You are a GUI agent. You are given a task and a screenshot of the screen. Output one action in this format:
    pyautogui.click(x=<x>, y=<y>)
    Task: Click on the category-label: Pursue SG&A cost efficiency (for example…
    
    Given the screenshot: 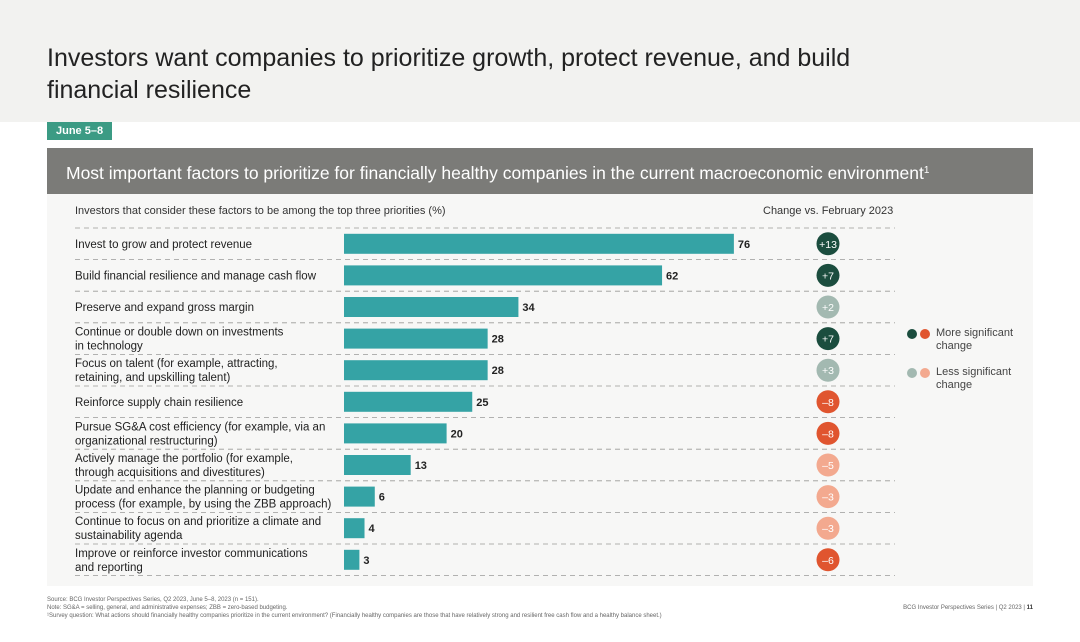 What is the action you would take?
    pyautogui.click(x=200, y=434)
    